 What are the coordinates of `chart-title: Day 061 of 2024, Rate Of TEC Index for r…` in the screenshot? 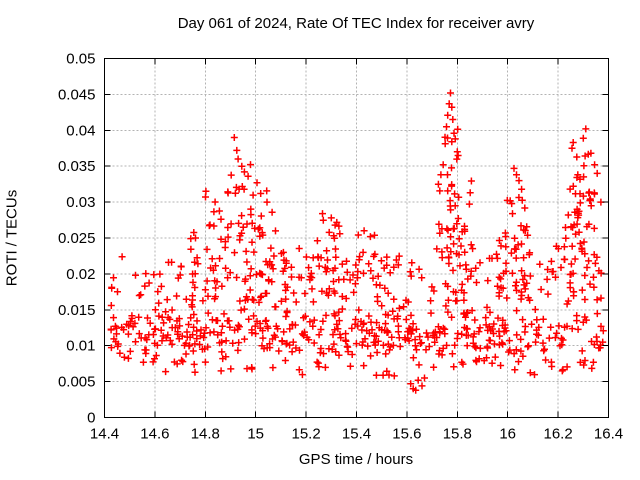 It's located at (356, 23).